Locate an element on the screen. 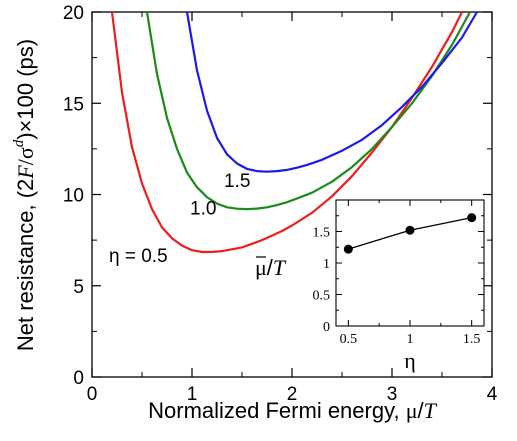 The image size is (517, 441). y-tick-label: 20 is located at coordinates (73, 13).